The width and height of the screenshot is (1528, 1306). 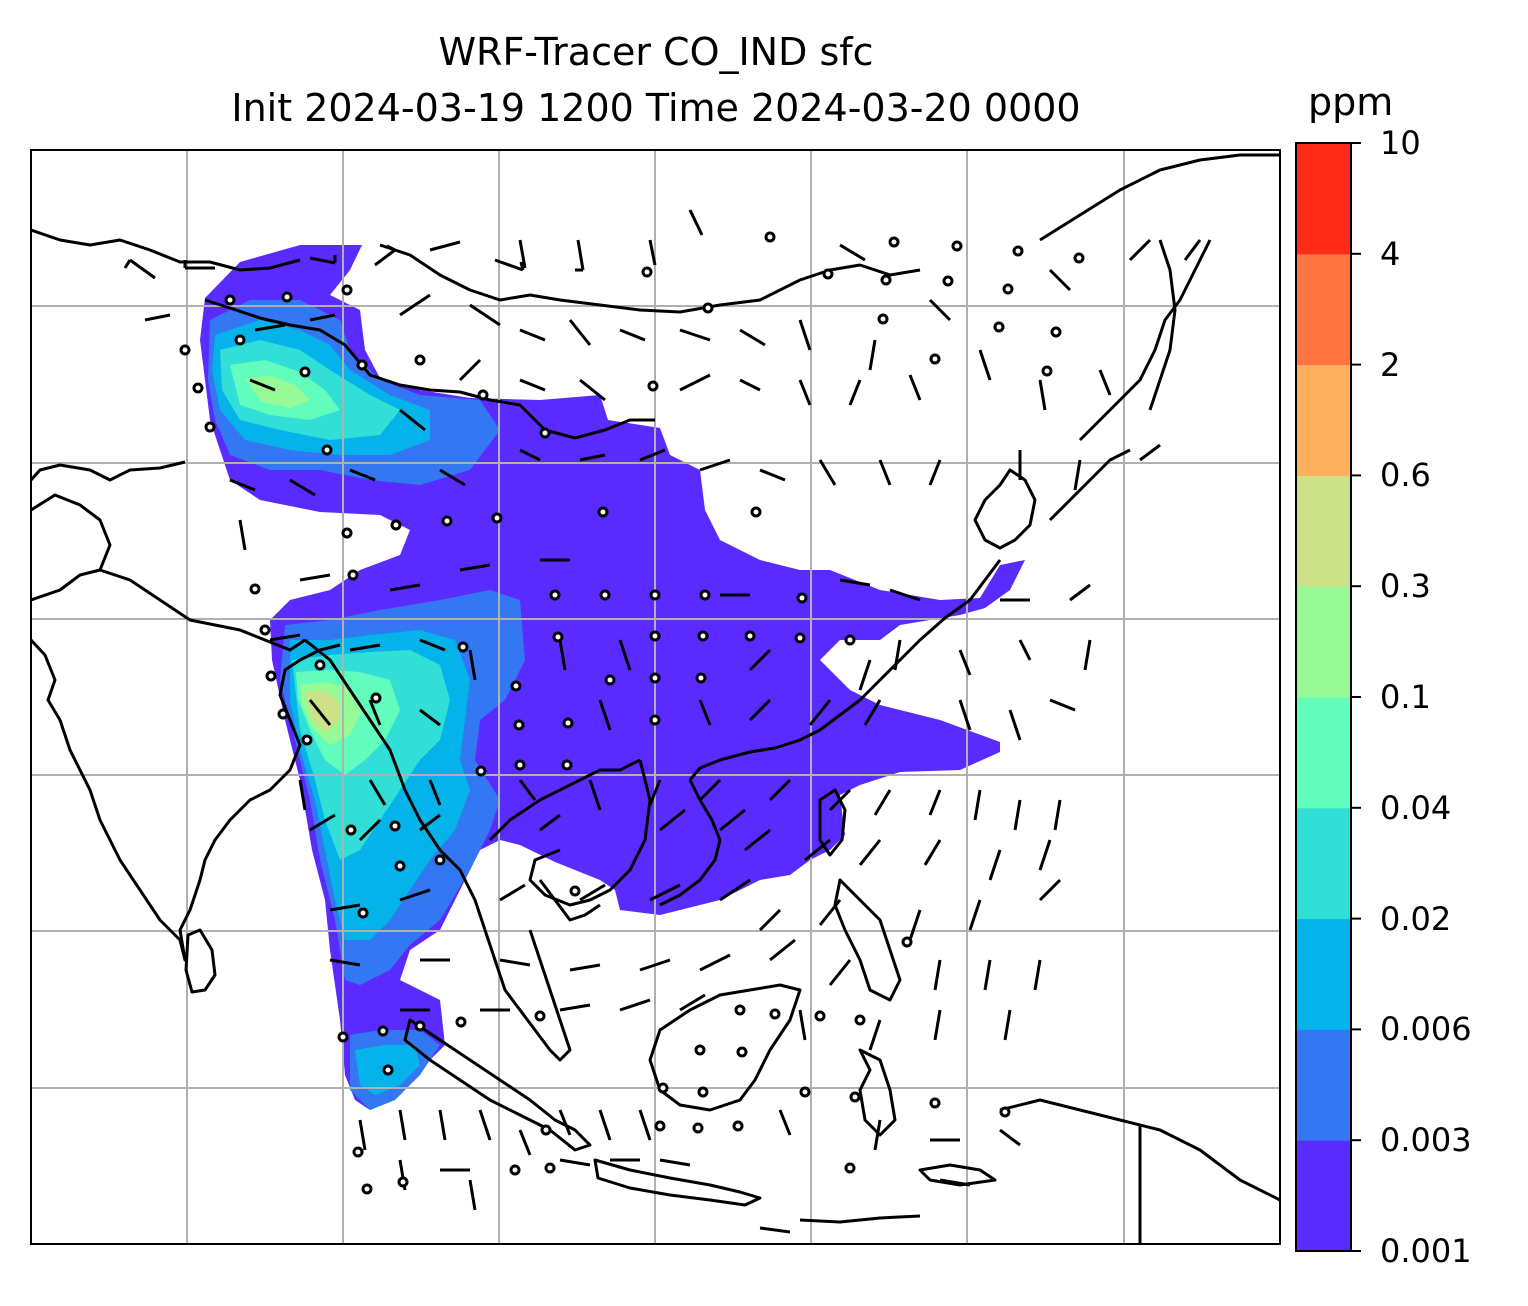 What do you see at coordinates (497, 1085) in the screenshot?
I see `sumatra` at bounding box center [497, 1085].